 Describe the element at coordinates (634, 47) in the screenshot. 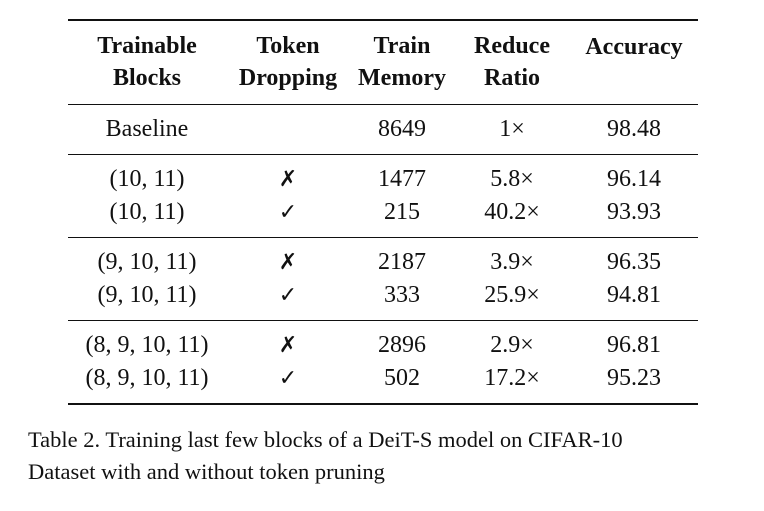

I see `header-label-line1: Accuracy` at that location.